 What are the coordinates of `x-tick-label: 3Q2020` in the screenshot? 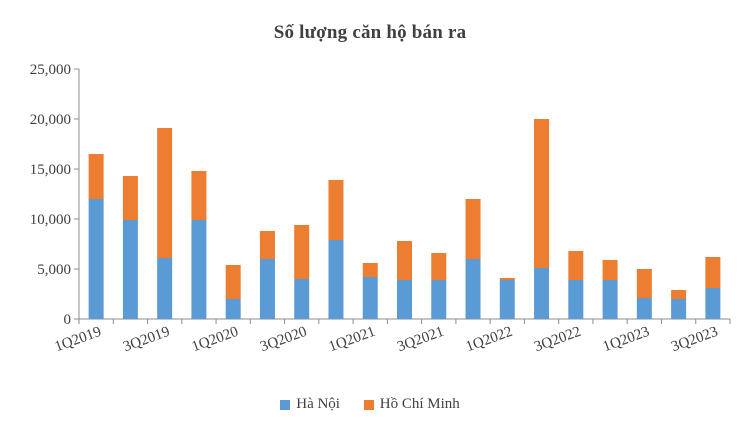 It's located at (283, 340).